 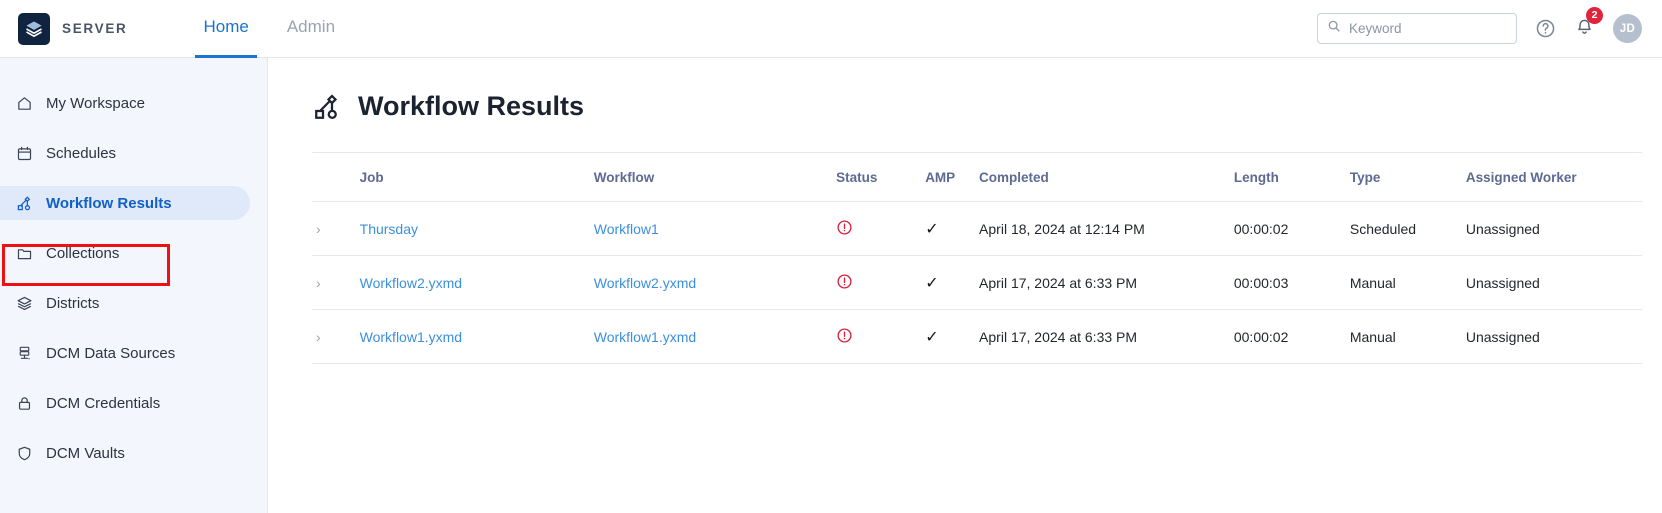 I want to click on database-icon, so click(x=24, y=353).